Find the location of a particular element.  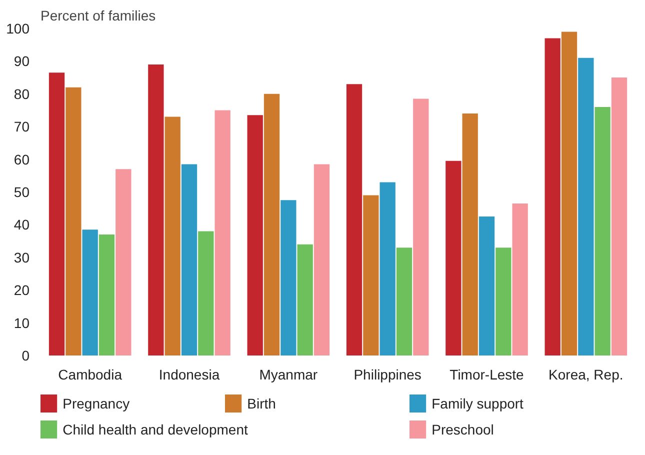

y-tick-label: 0 is located at coordinates (26, 356).